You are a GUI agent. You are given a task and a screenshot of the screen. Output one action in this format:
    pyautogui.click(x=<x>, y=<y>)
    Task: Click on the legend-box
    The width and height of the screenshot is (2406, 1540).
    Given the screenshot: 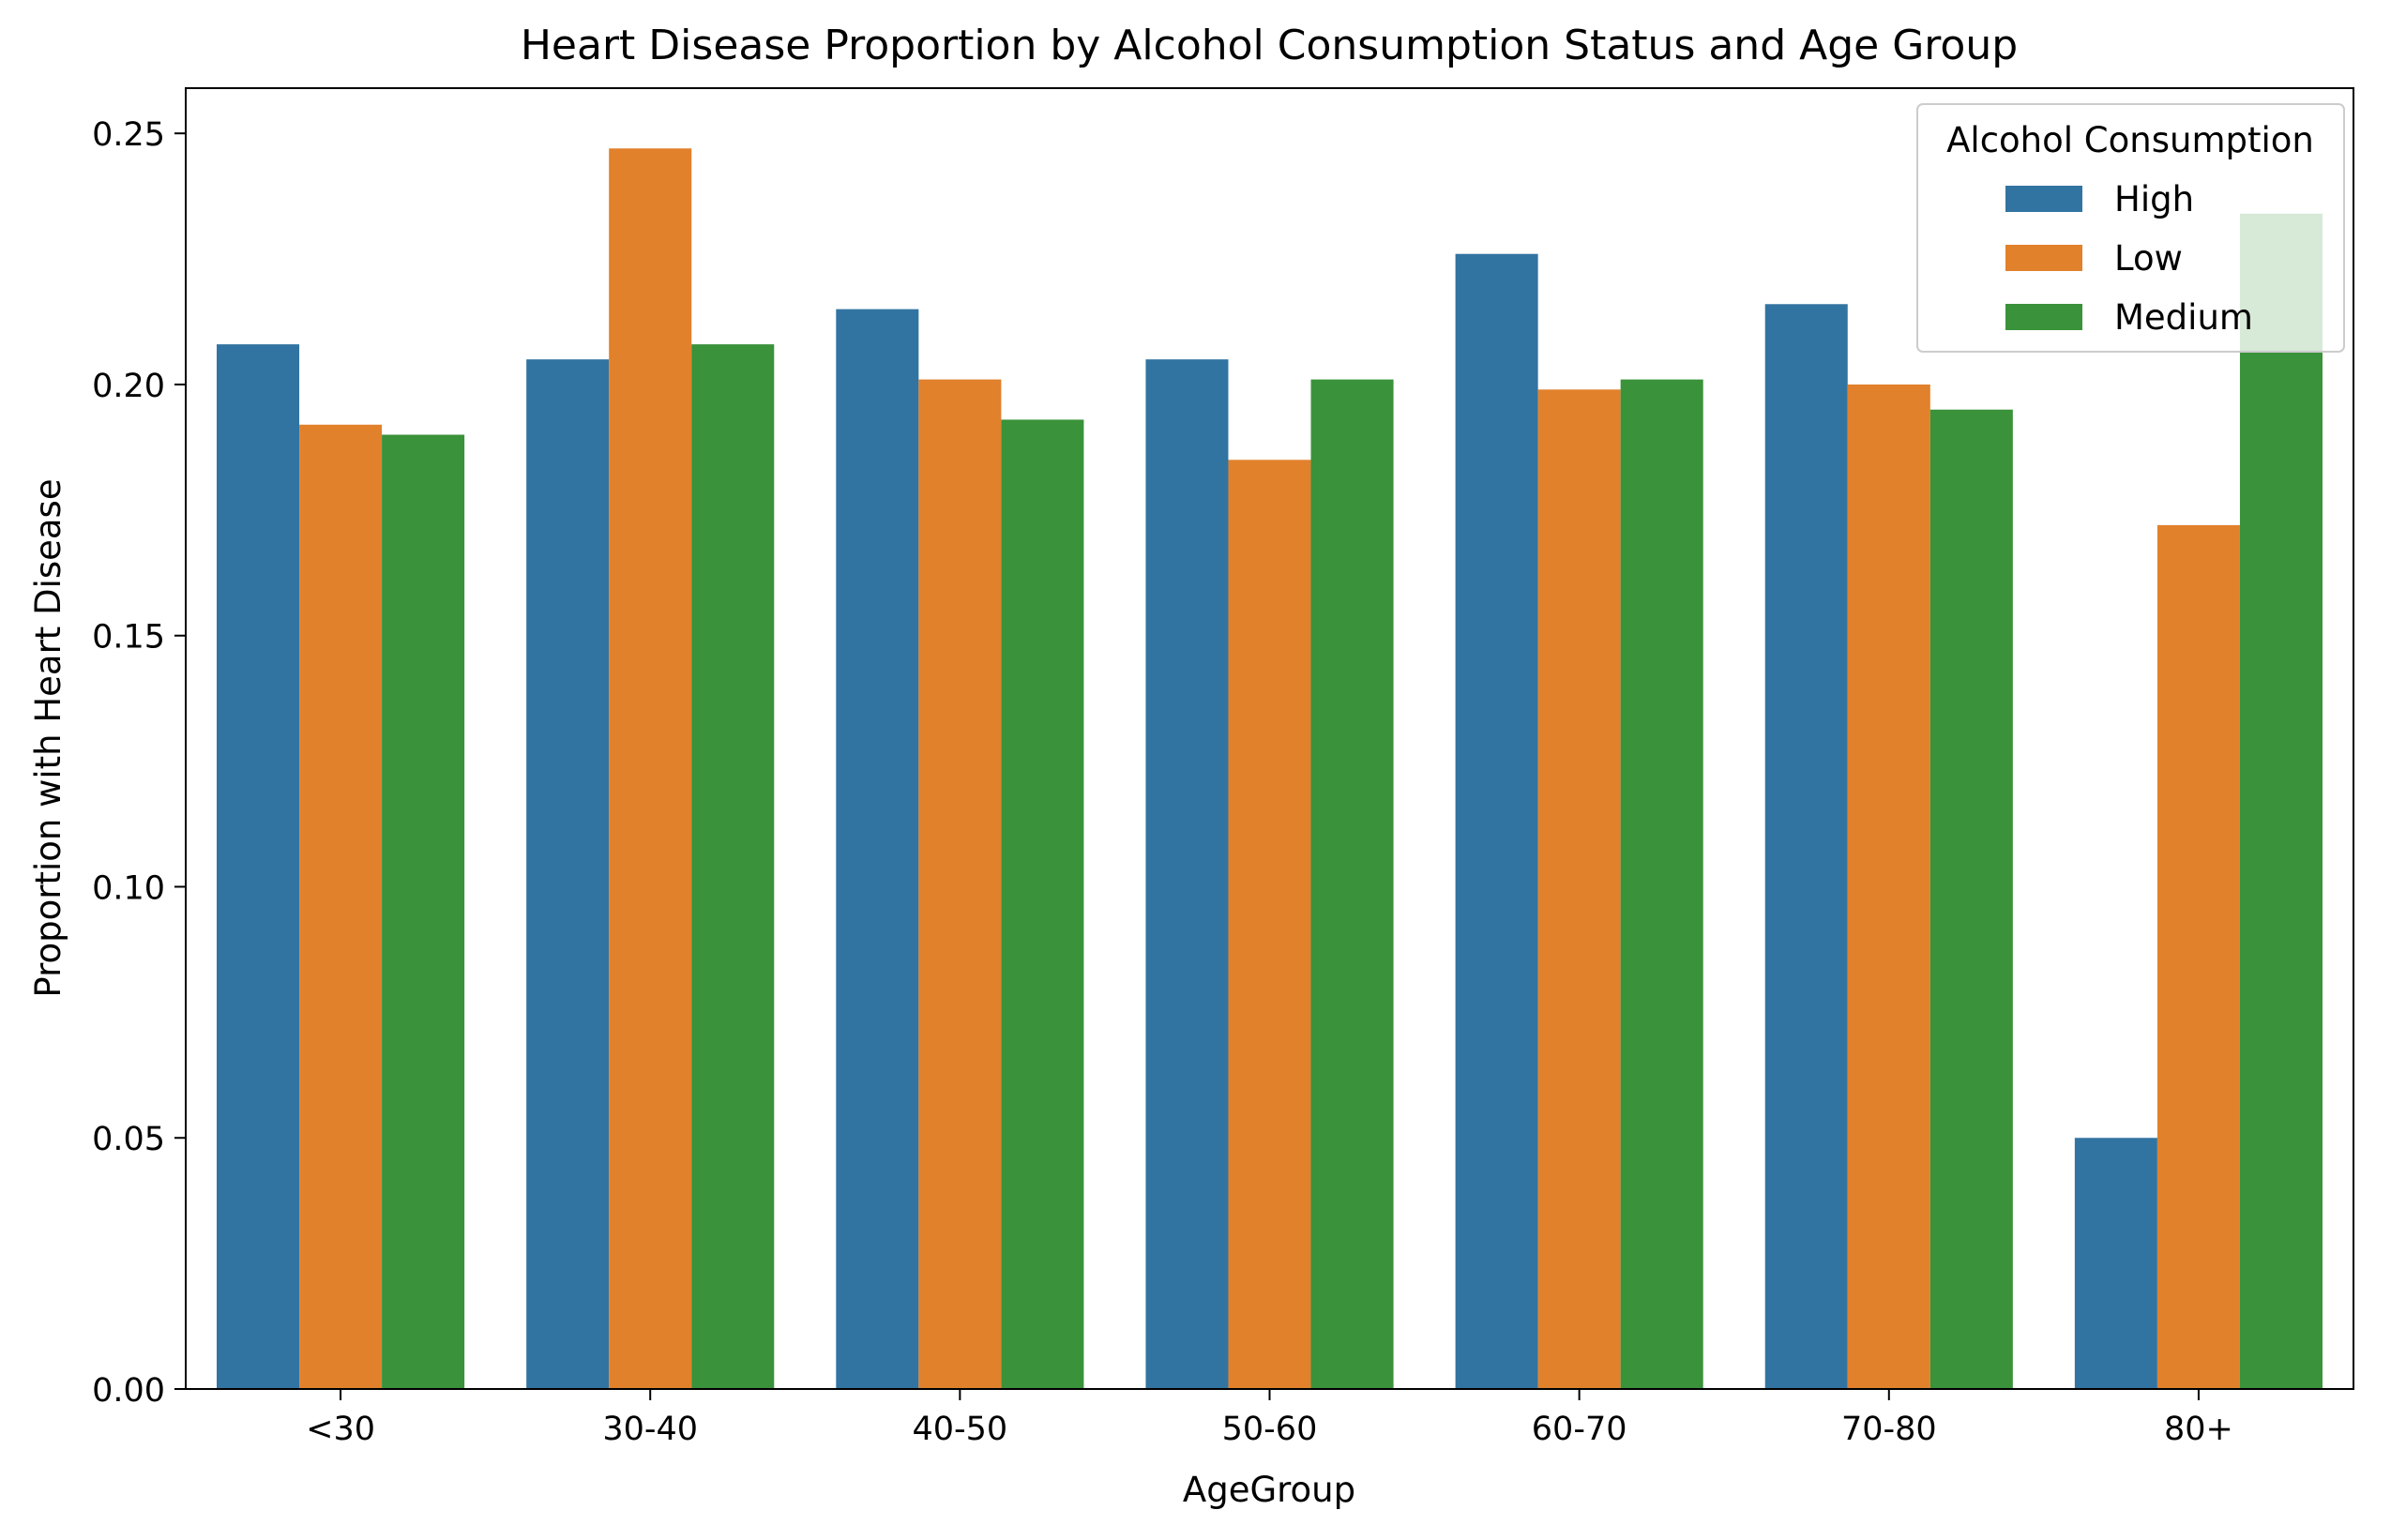 What is the action you would take?
    pyautogui.click(x=2130, y=228)
    